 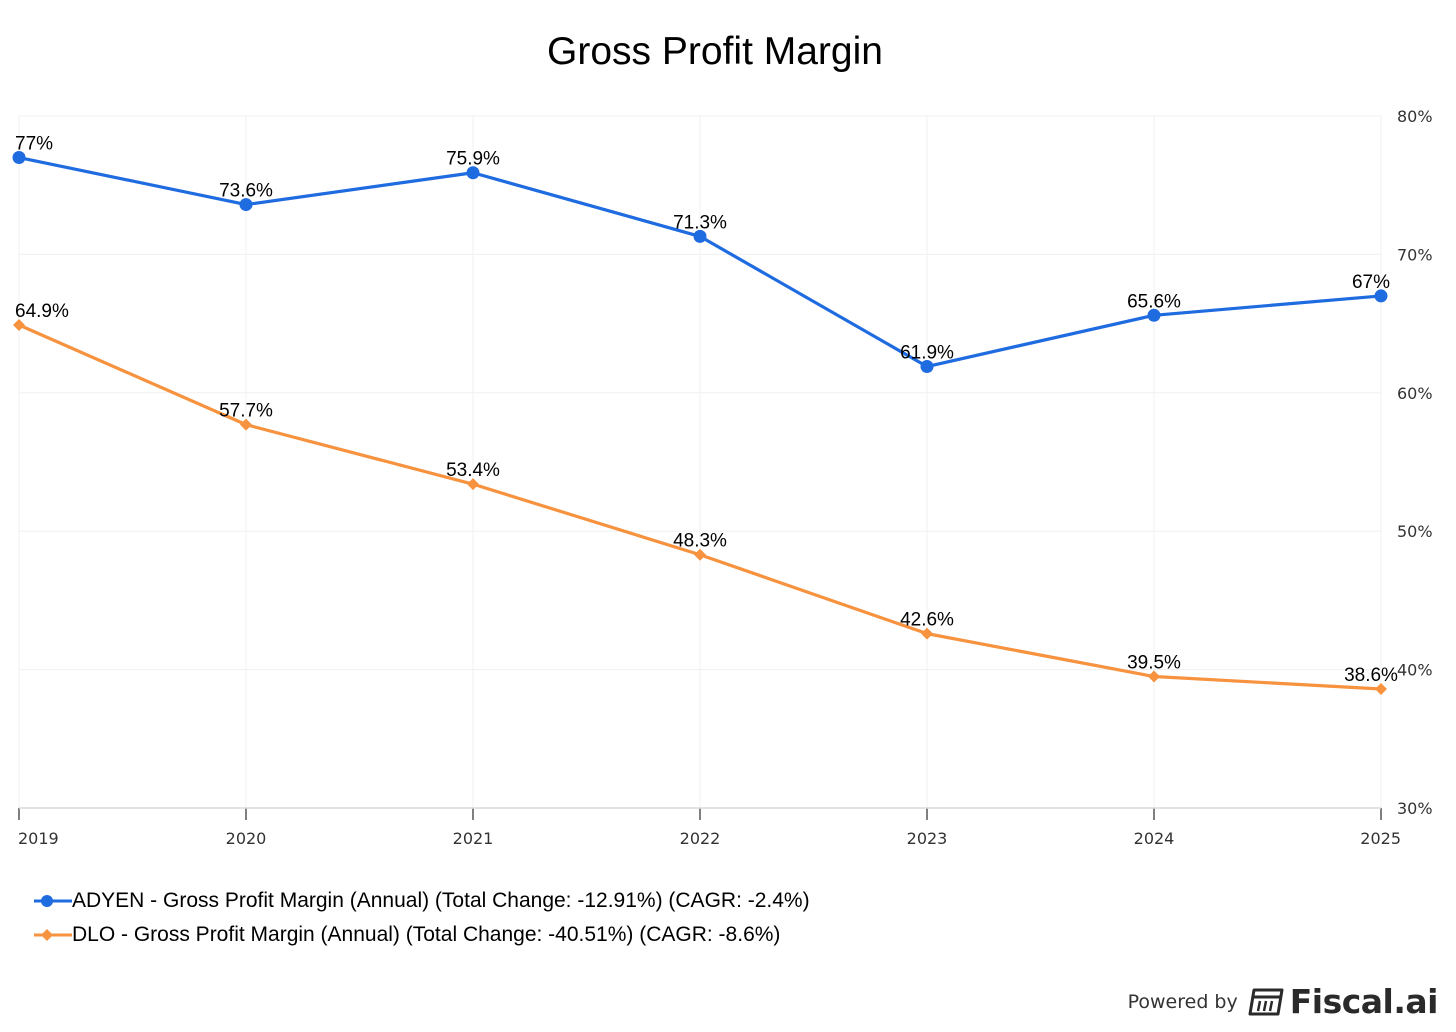 I want to click on y-tick-label: 70%, so click(x=1415, y=254).